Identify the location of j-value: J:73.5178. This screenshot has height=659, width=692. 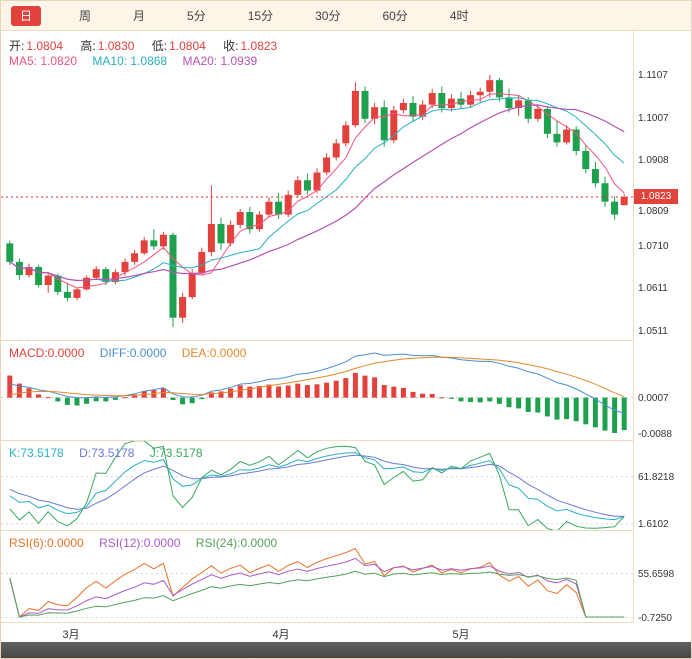
(176, 453).